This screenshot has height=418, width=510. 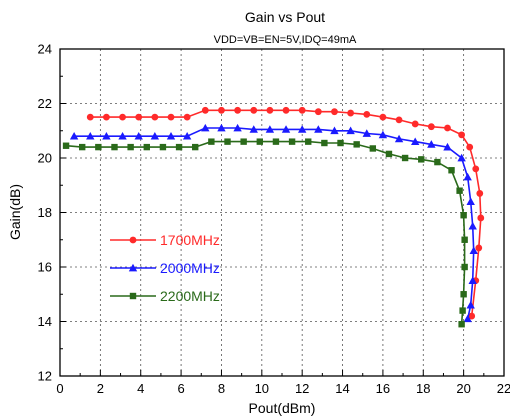 I want to click on x-tick-label: 8, so click(x=221, y=388).